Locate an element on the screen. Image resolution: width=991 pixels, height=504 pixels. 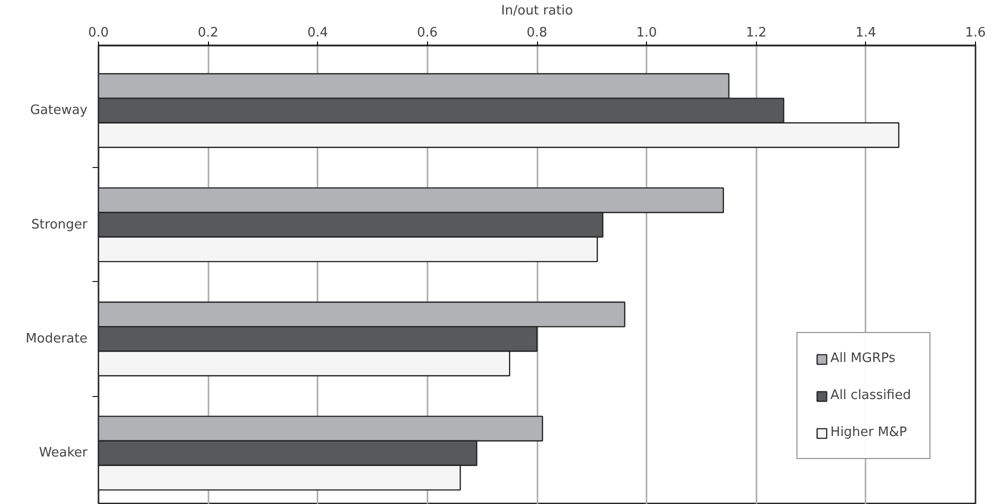
x-tick-label: 0.0 is located at coordinates (98, 33).